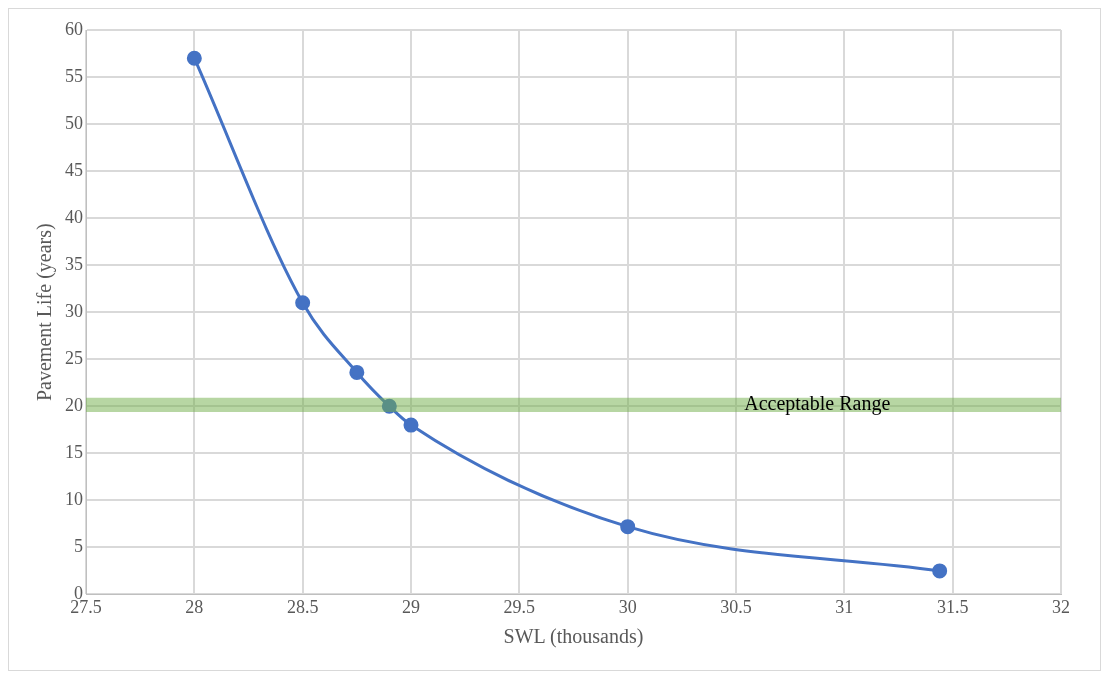  I want to click on y-tick-label: 25, so click(74, 357).